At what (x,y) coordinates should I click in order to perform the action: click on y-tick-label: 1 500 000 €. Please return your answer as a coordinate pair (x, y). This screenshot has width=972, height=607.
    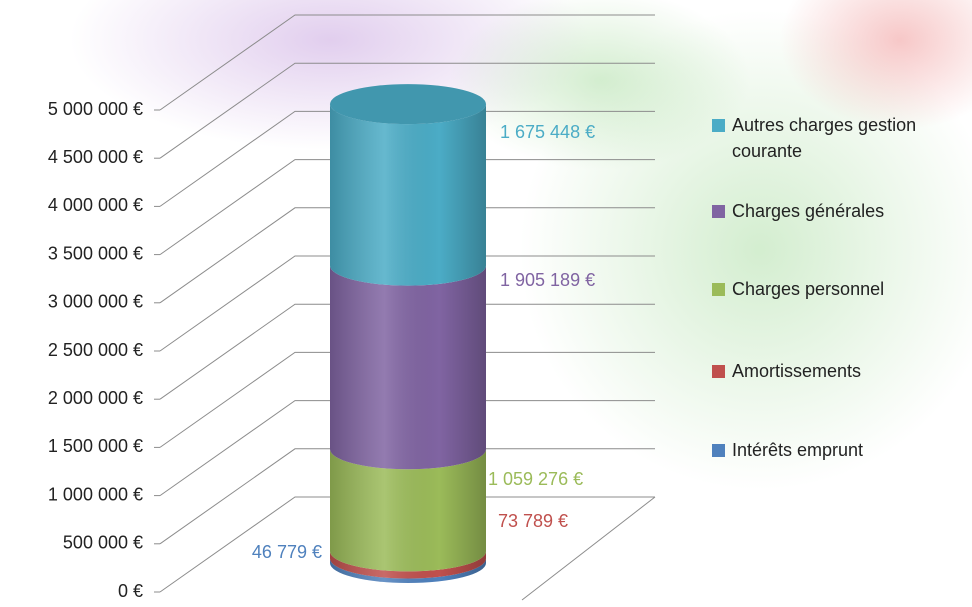
    Looking at the image, I should click on (95, 446).